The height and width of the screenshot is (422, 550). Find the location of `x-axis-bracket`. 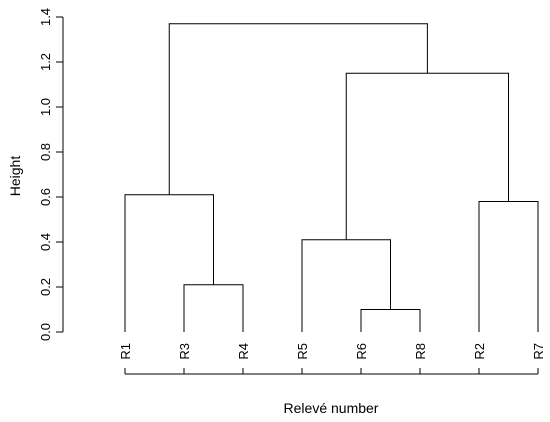

x-axis-bracket is located at coordinates (331, 371).